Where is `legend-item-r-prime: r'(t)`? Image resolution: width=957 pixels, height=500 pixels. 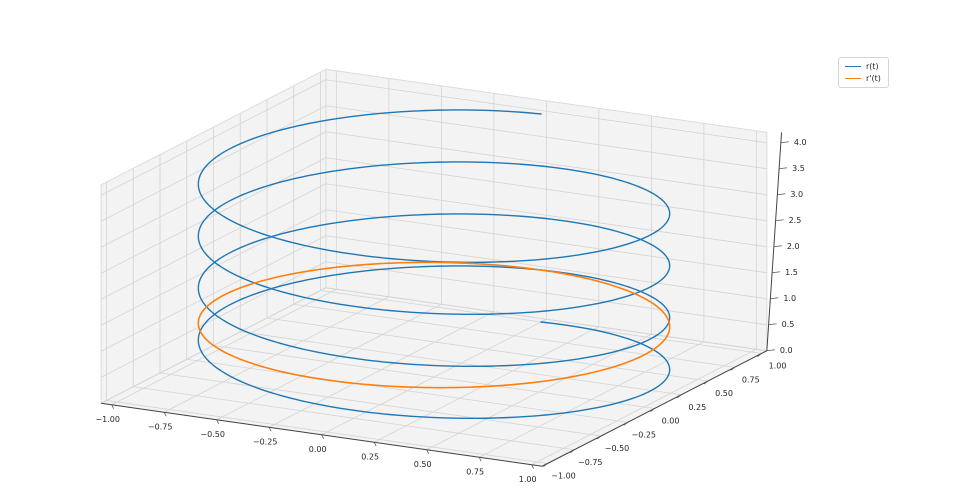
legend-item-r-prime: r'(t) is located at coordinates (863, 78).